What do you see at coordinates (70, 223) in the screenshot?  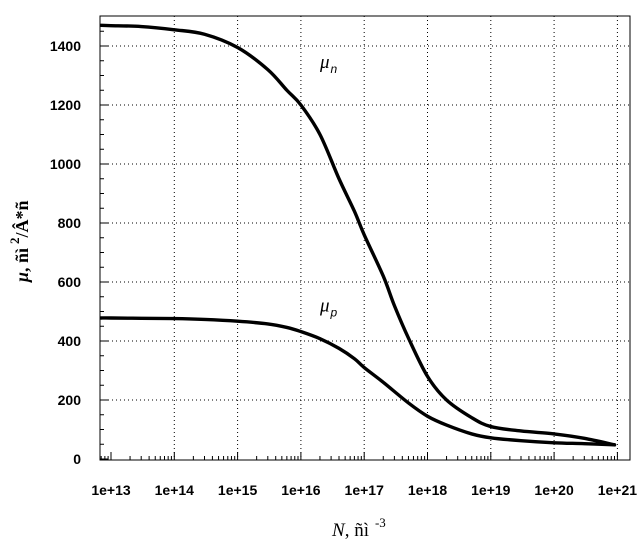 I see `y-tick-label: 800` at bounding box center [70, 223].